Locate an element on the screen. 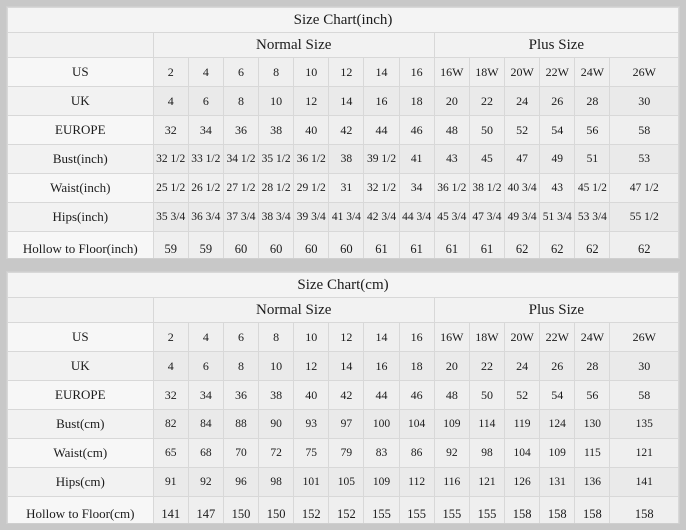 This screenshot has height=530, width=686. cell: 25 1/2 is located at coordinates (170, 188).